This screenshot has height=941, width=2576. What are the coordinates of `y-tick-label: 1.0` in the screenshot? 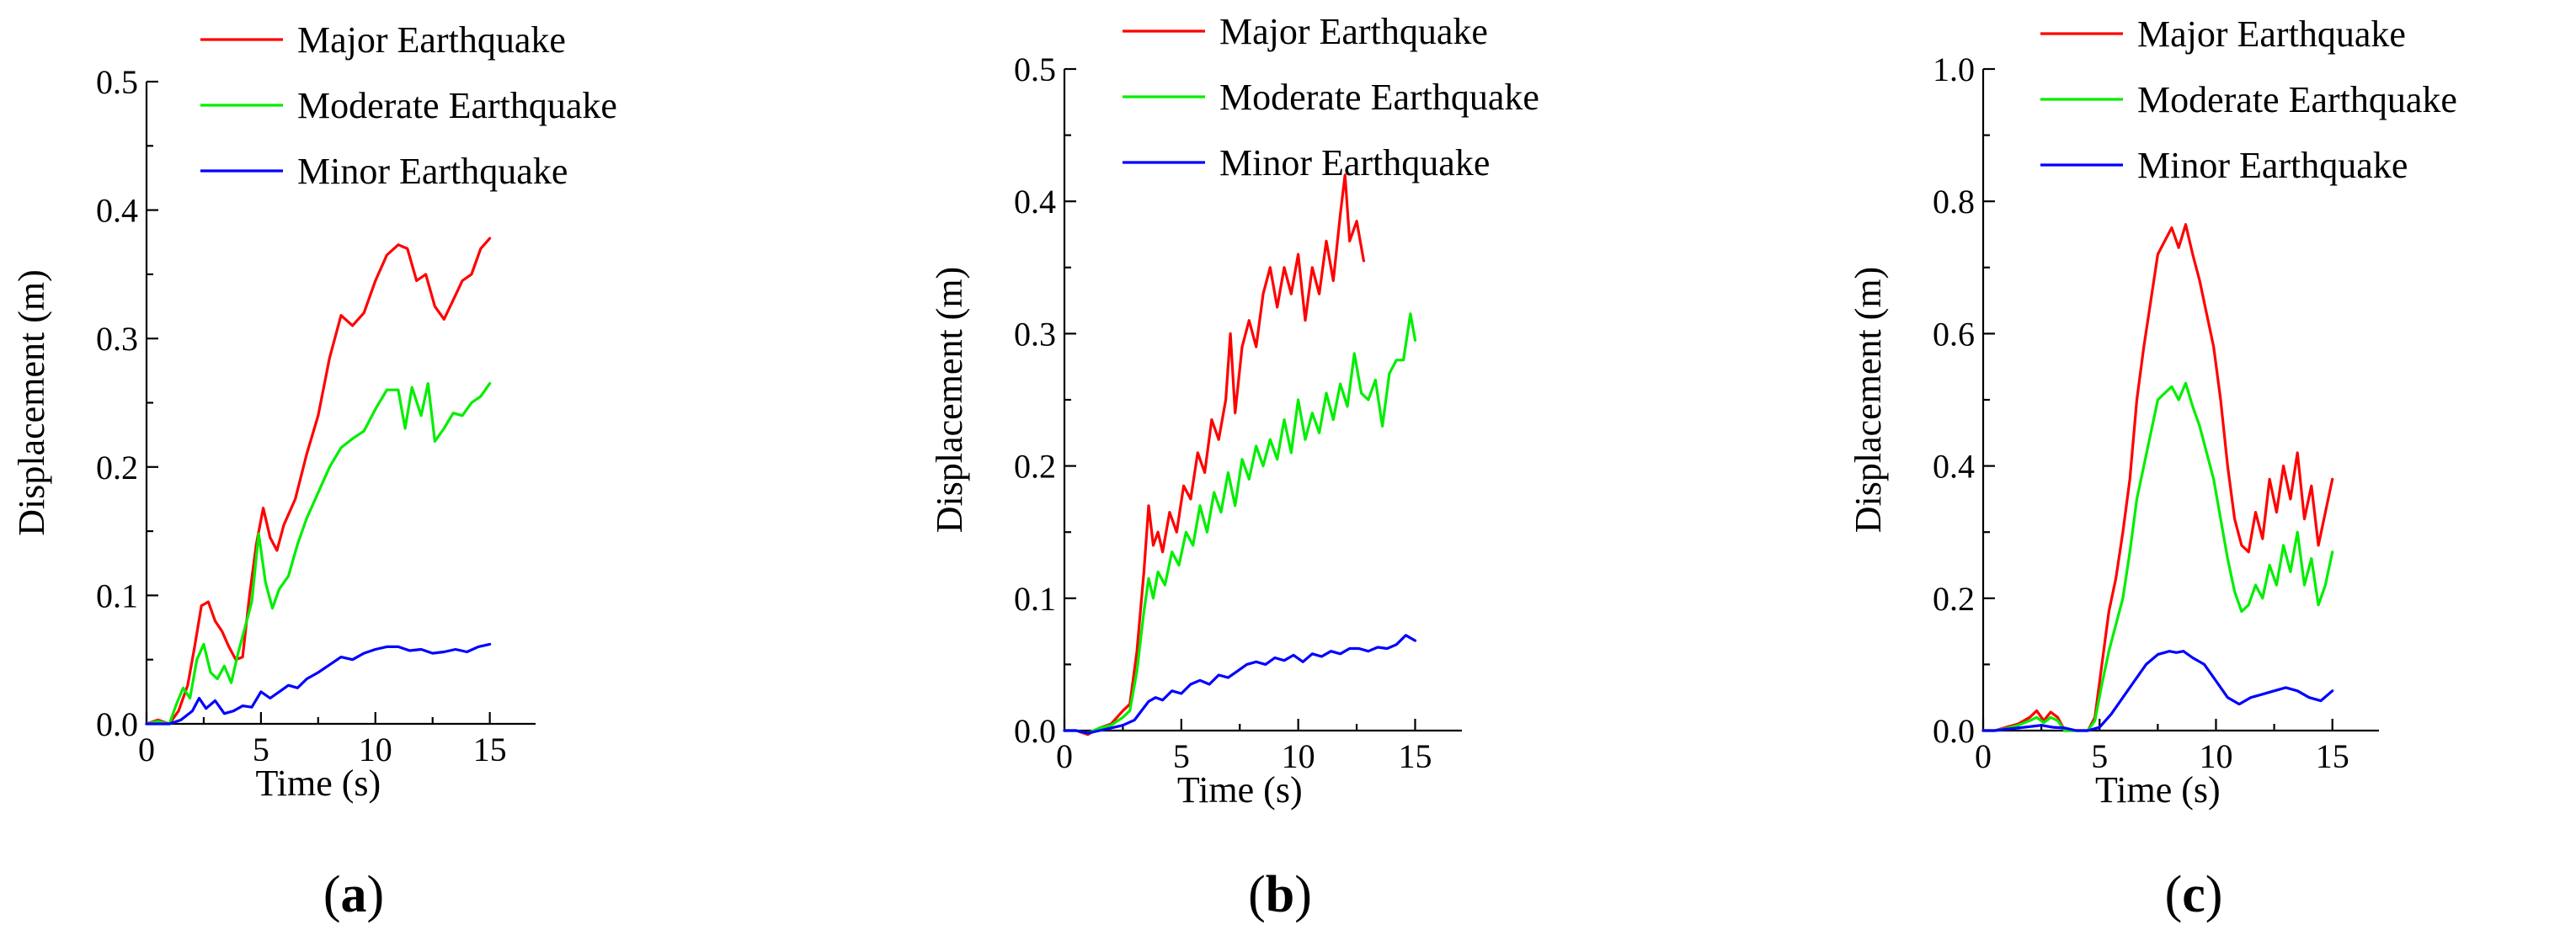 It's located at (1954, 69).